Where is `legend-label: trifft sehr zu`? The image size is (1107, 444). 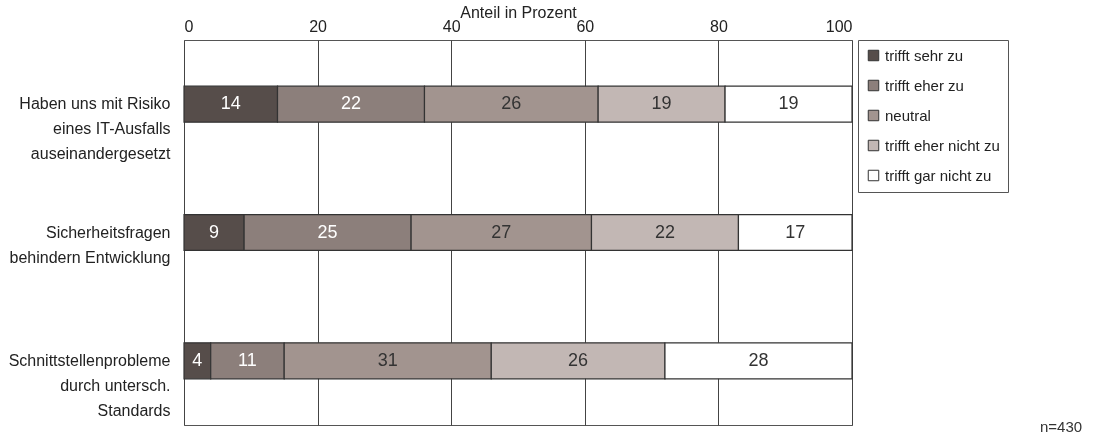 legend-label: trifft sehr zu is located at coordinates (924, 55).